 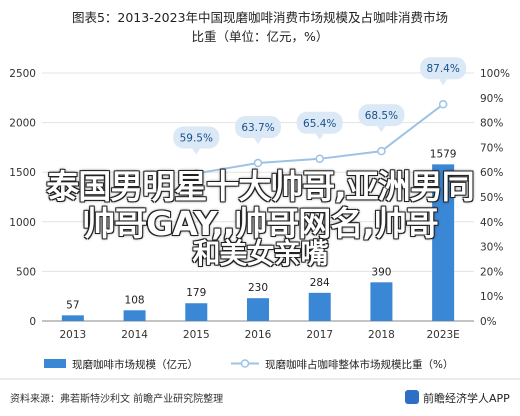 I want to click on share-value-label: 65.4%, so click(x=319, y=124).